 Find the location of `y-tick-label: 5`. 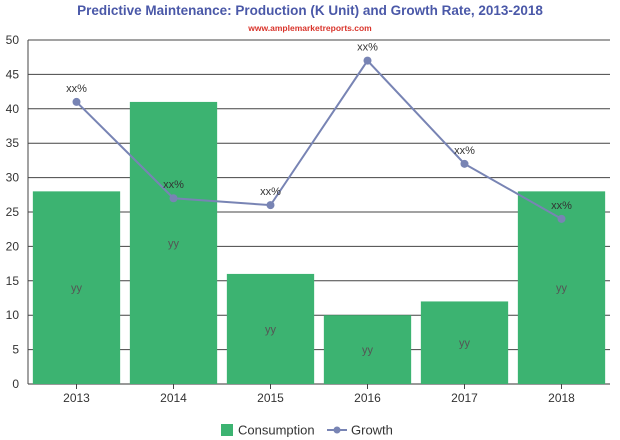

y-tick-label: 5 is located at coordinates (15, 350).